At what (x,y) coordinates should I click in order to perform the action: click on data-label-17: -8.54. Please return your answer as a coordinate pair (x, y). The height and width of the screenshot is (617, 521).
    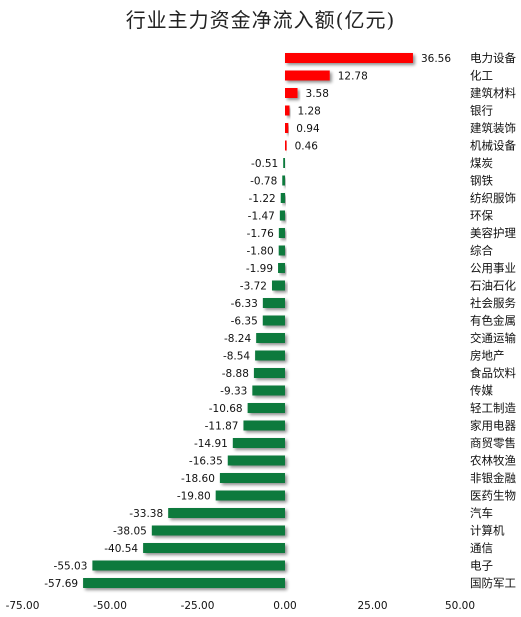
    Looking at the image, I should click on (236, 357).